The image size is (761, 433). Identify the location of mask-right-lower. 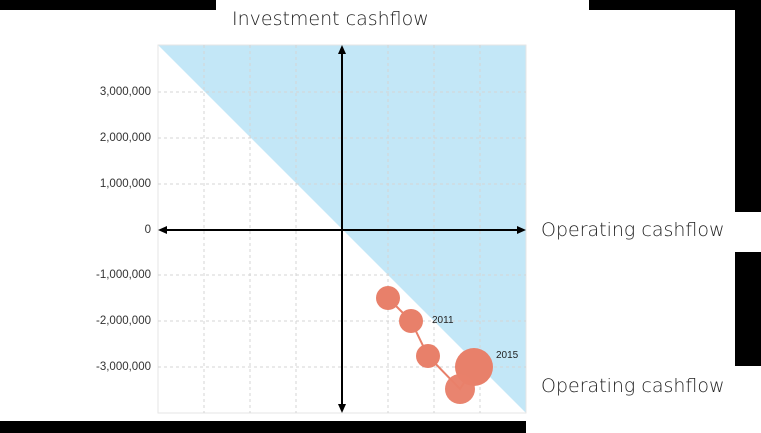
(748, 309).